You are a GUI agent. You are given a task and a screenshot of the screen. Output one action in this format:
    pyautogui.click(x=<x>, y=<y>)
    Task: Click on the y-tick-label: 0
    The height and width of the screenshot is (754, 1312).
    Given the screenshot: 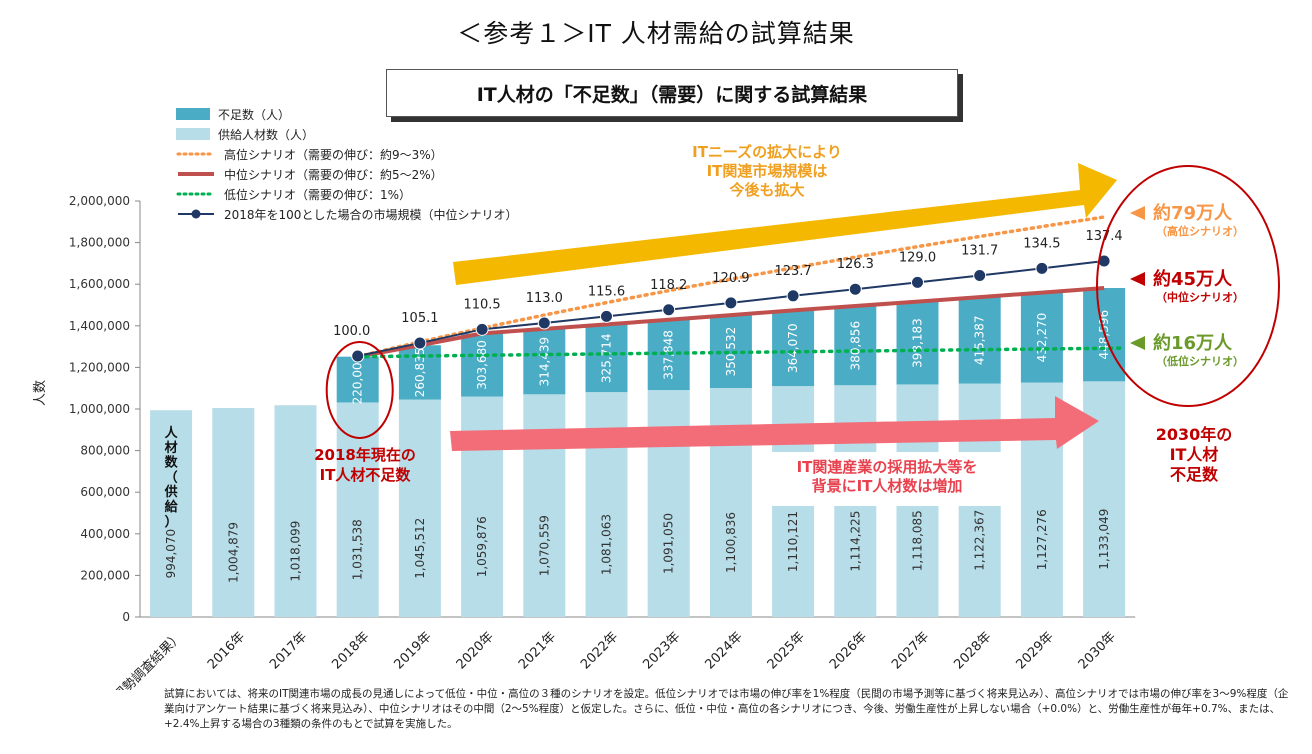 What is the action you would take?
    pyautogui.click(x=126, y=617)
    